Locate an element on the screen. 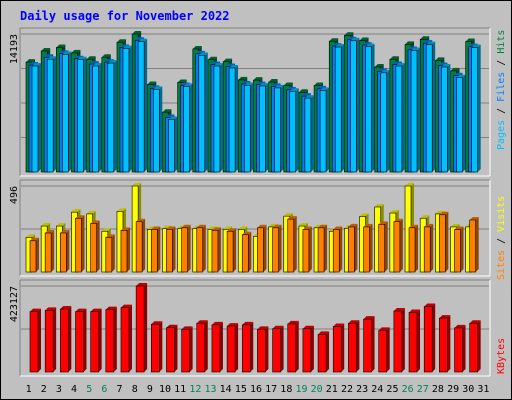  x-tick-label: 26 is located at coordinates (408, 389).